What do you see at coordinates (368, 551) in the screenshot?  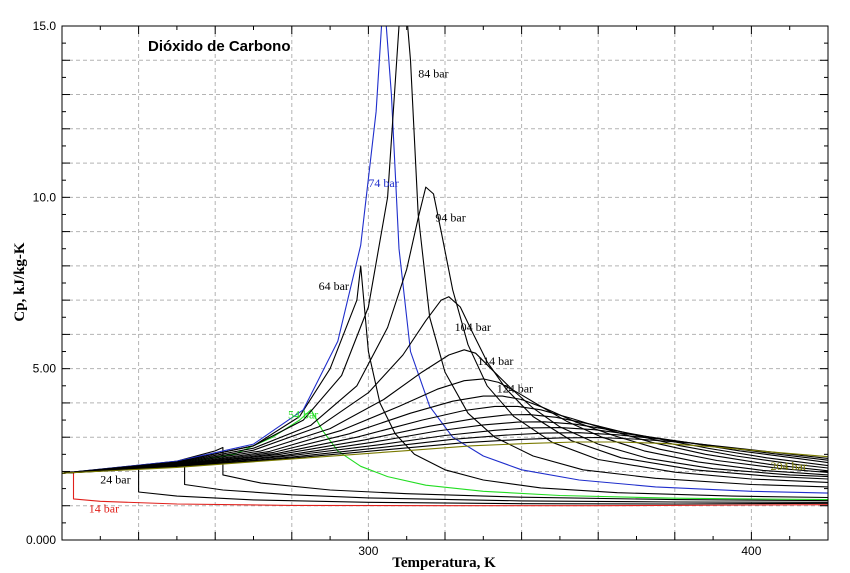 I see `x-tick-label: 300` at bounding box center [368, 551].